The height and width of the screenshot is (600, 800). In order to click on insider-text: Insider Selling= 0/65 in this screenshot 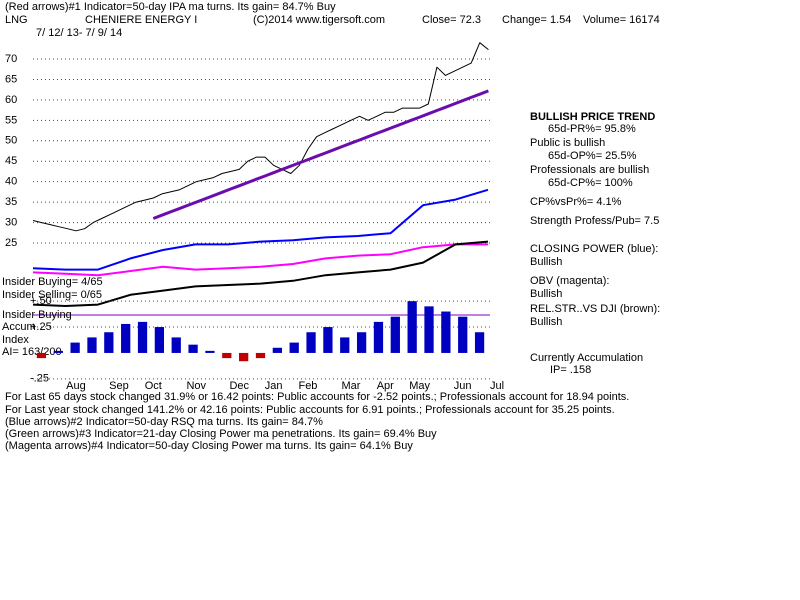, I will do `click(52, 295)`.